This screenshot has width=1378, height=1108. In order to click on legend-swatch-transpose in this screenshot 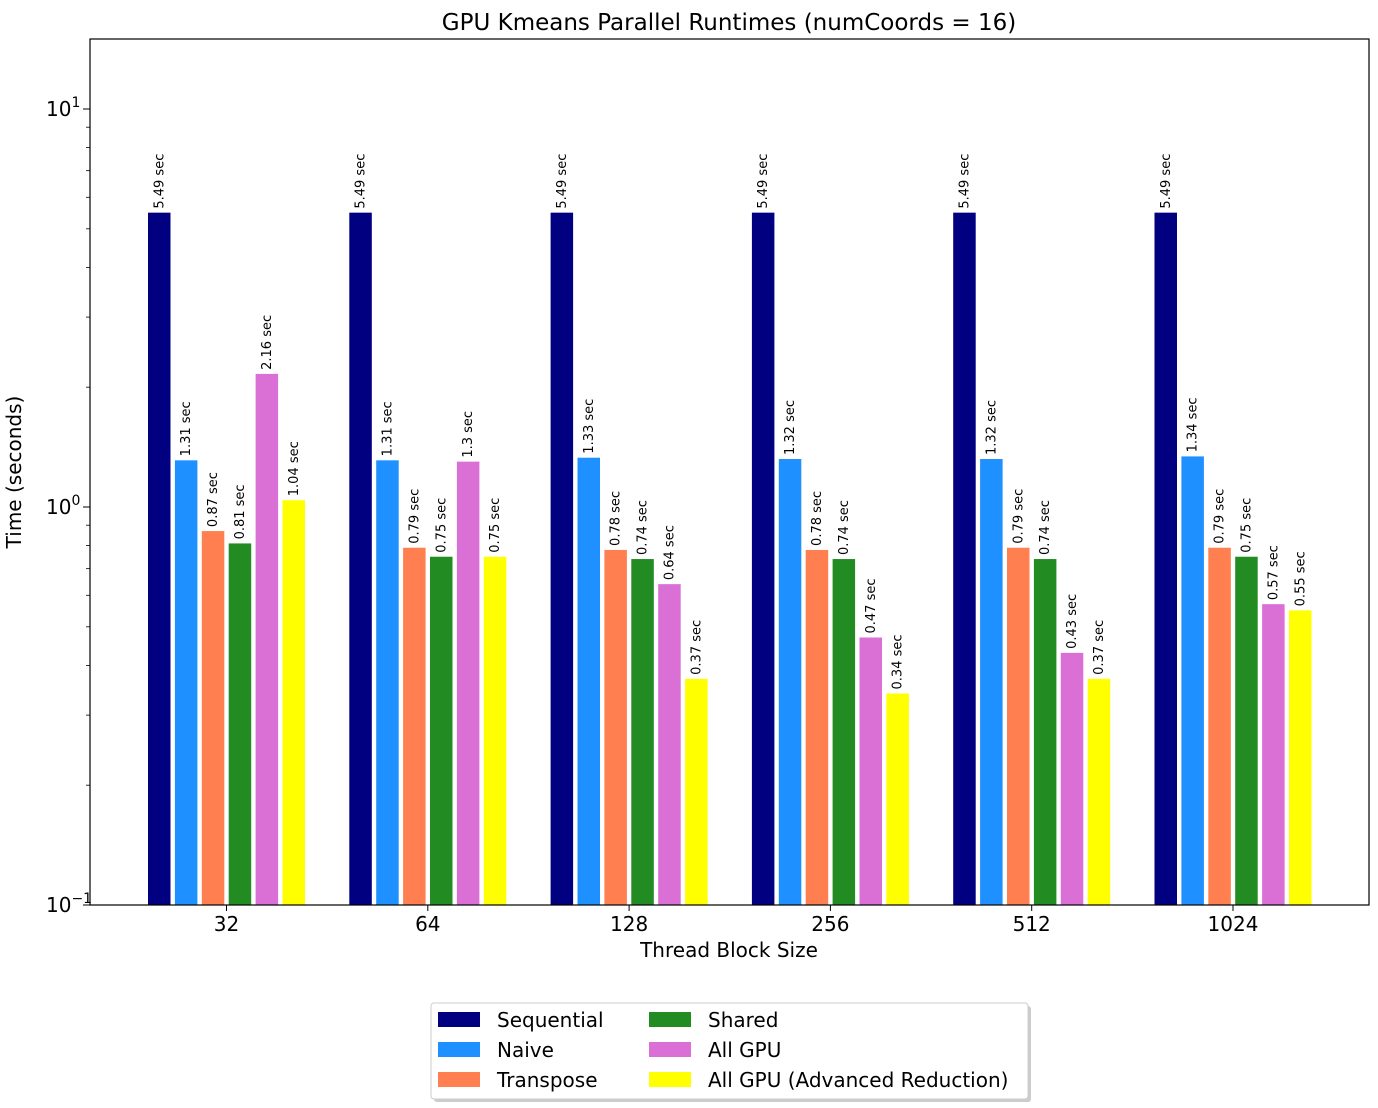, I will do `click(459, 1079)`.